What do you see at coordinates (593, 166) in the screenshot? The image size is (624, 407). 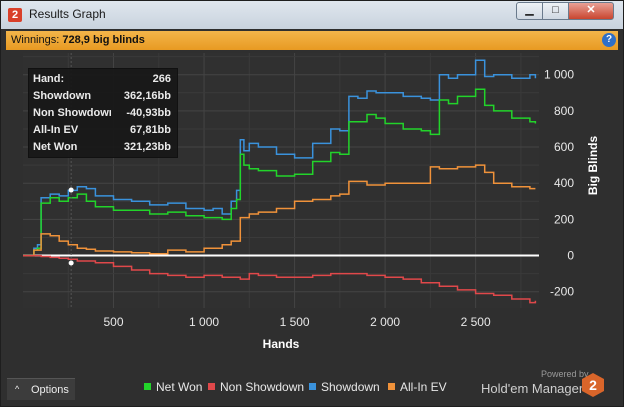 I see `y-axis-label: Big Blinds` at bounding box center [593, 166].